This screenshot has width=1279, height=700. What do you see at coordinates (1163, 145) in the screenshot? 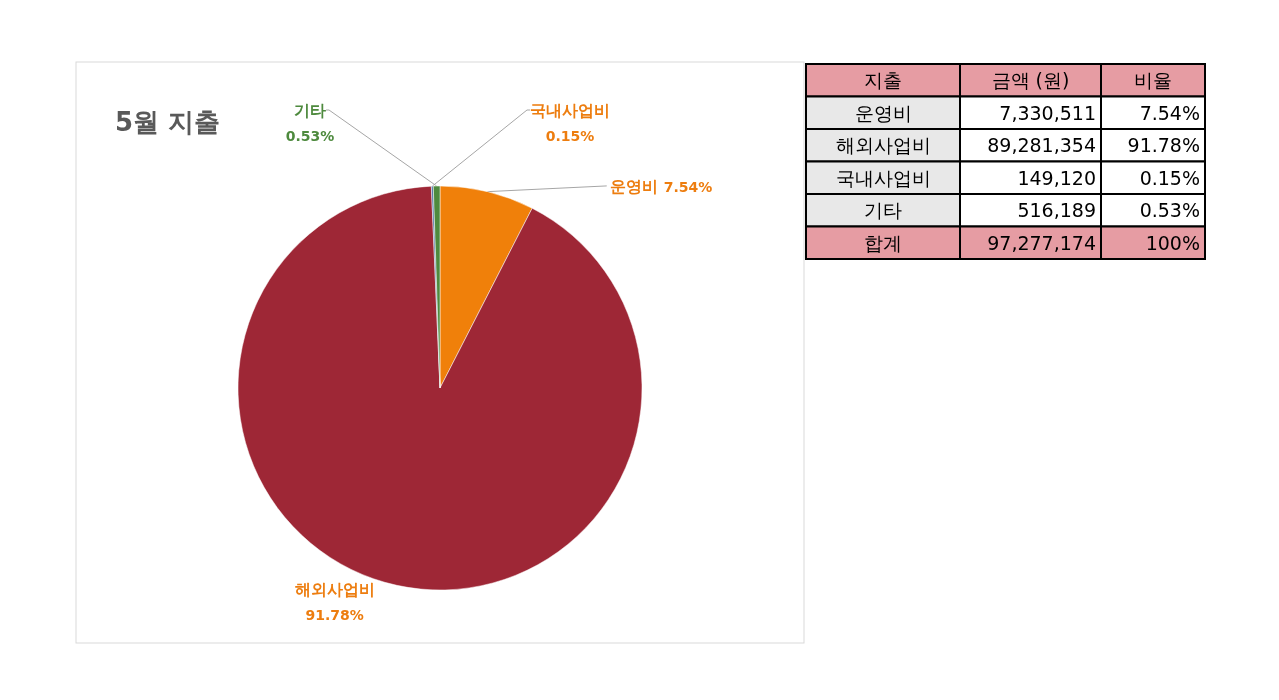
I see `cell: 91.78%` at bounding box center [1163, 145].